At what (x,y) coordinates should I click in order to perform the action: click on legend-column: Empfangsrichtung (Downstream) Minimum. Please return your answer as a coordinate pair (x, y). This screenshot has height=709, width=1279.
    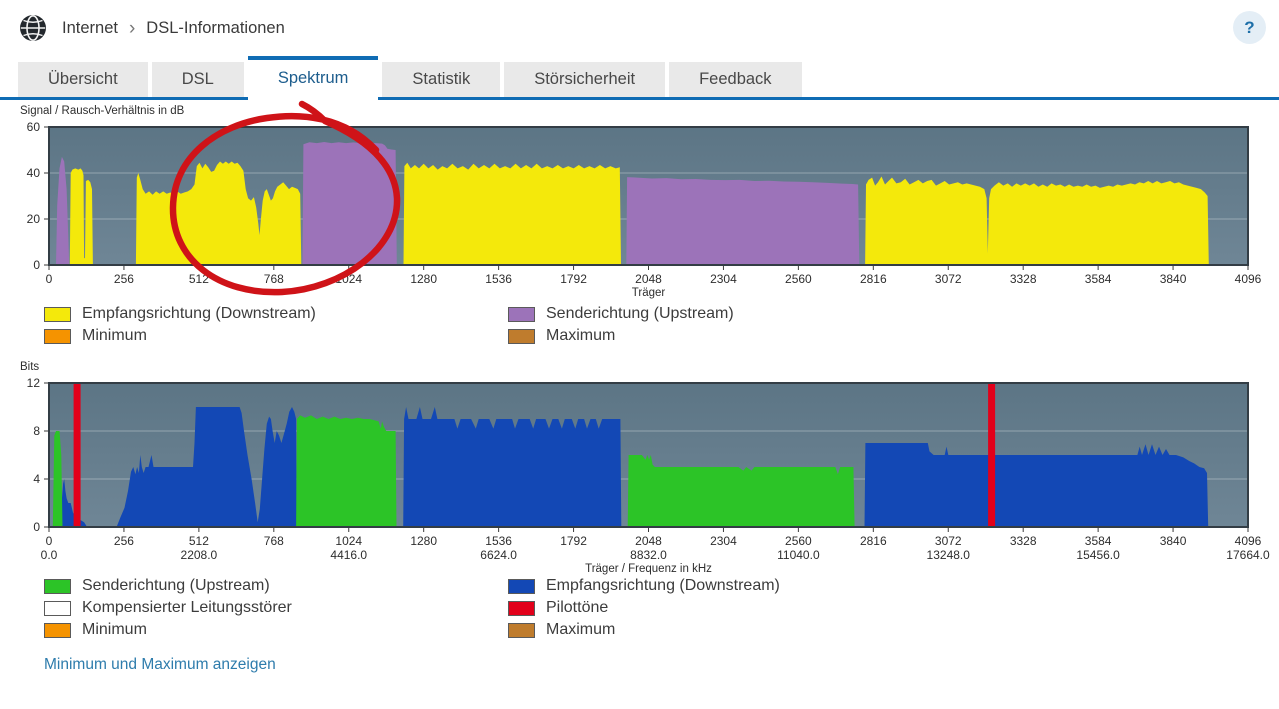
    Looking at the image, I should click on (276, 325).